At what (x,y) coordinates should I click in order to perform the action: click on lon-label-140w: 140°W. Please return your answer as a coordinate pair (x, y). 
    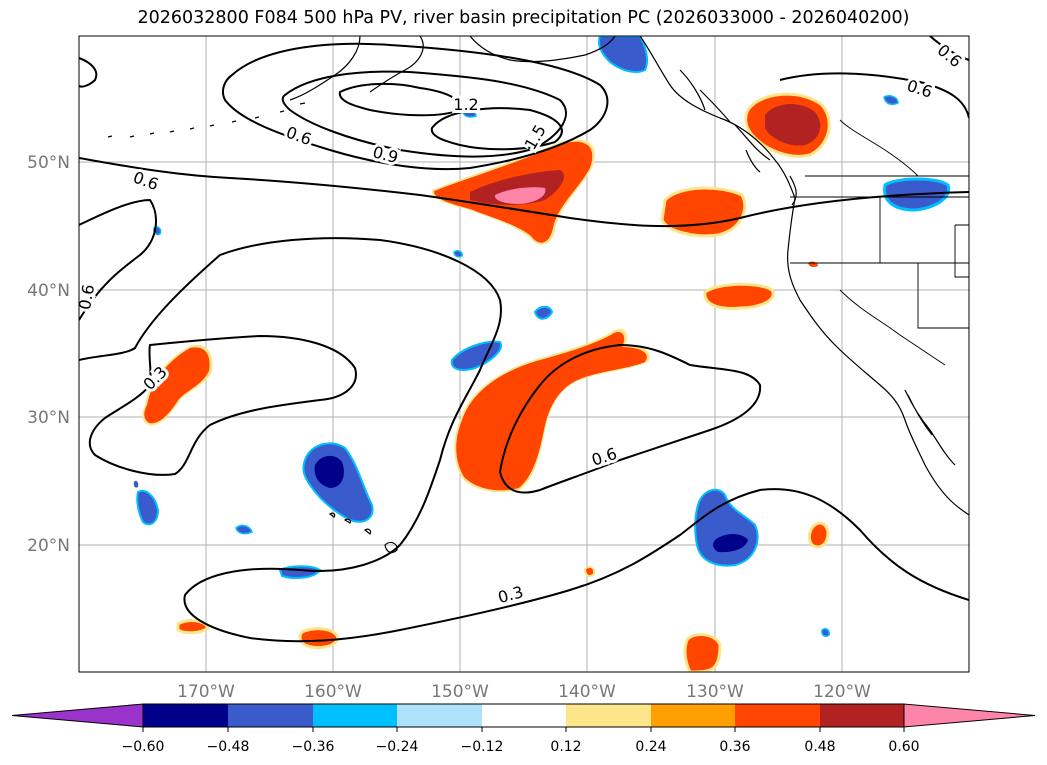
    Looking at the image, I should click on (587, 692).